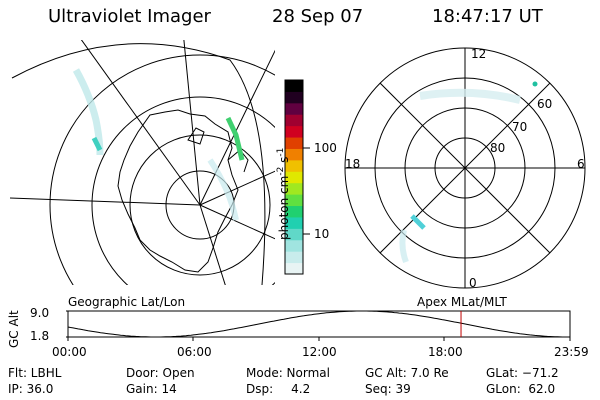 The width and height of the screenshot is (600, 400). Describe the element at coordinates (581, 164) in the screenshot. I see `mlt-label-6: 6` at that location.